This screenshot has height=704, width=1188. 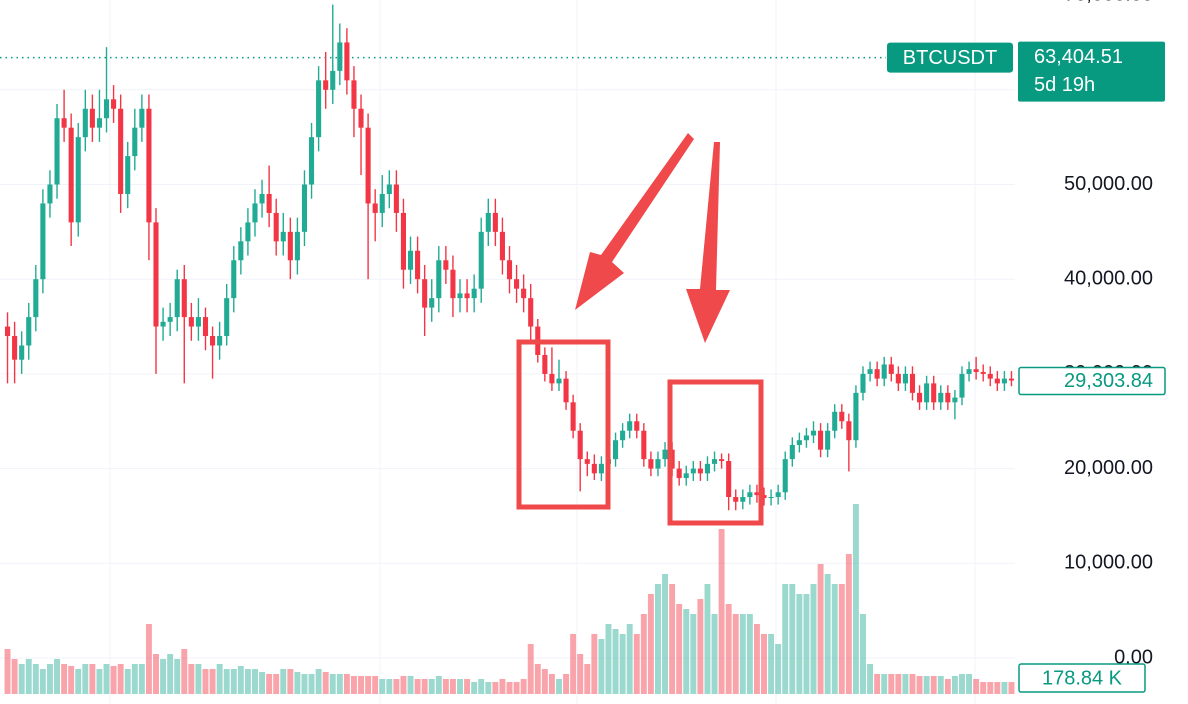 What do you see at coordinates (1064, 85) in the screenshot?
I see `compare-countdown: 5d 19h` at bounding box center [1064, 85].